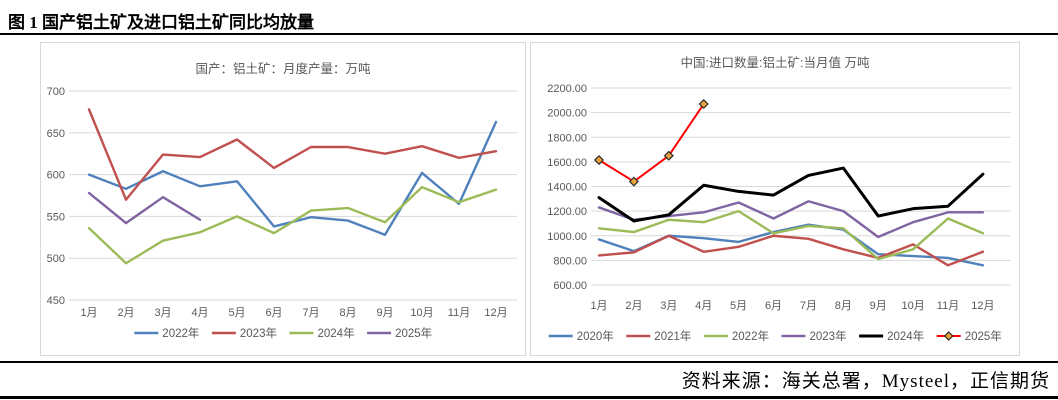 This screenshot has width=1058, height=400. What do you see at coordinates (567, 212) in the screenshot?
I see `y-axis-tick-label: 1200.00` at bounding box center [567, 212].